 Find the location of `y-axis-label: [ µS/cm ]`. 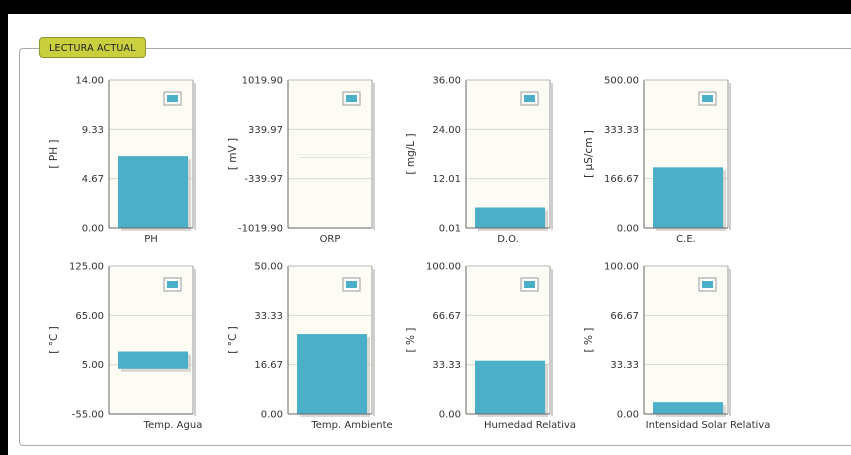

y-axis-label: [ µS/cm ] is located at coordinates (589, 154).